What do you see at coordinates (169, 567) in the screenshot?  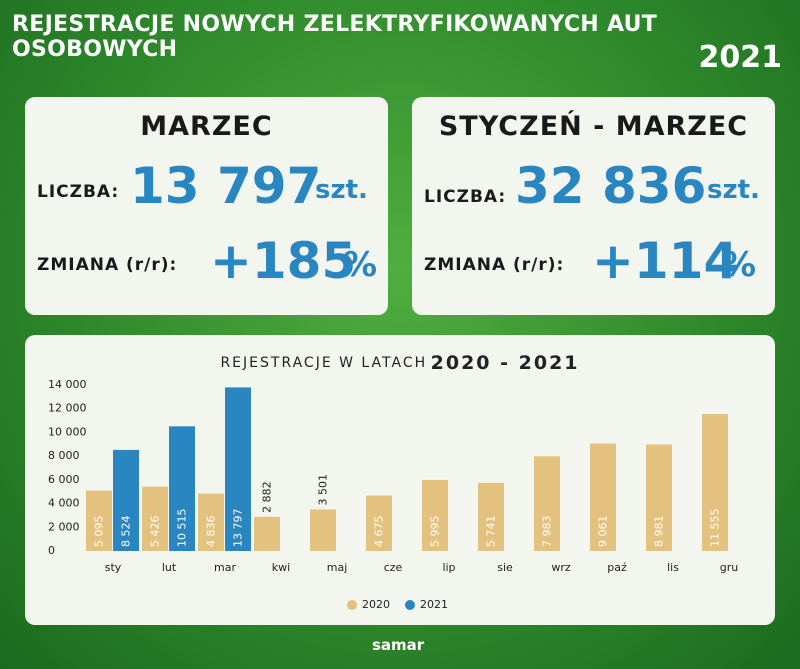 I see `x-tick-label: lut` at bounding box center [169, 567].